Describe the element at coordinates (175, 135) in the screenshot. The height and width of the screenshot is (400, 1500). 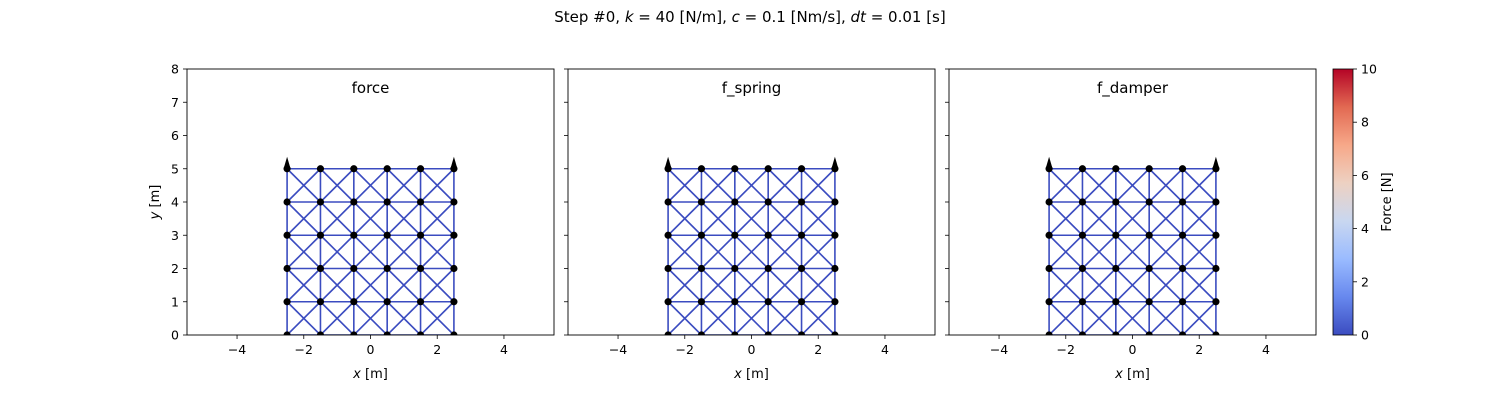
I see `y-tick-label: 6` at that location.